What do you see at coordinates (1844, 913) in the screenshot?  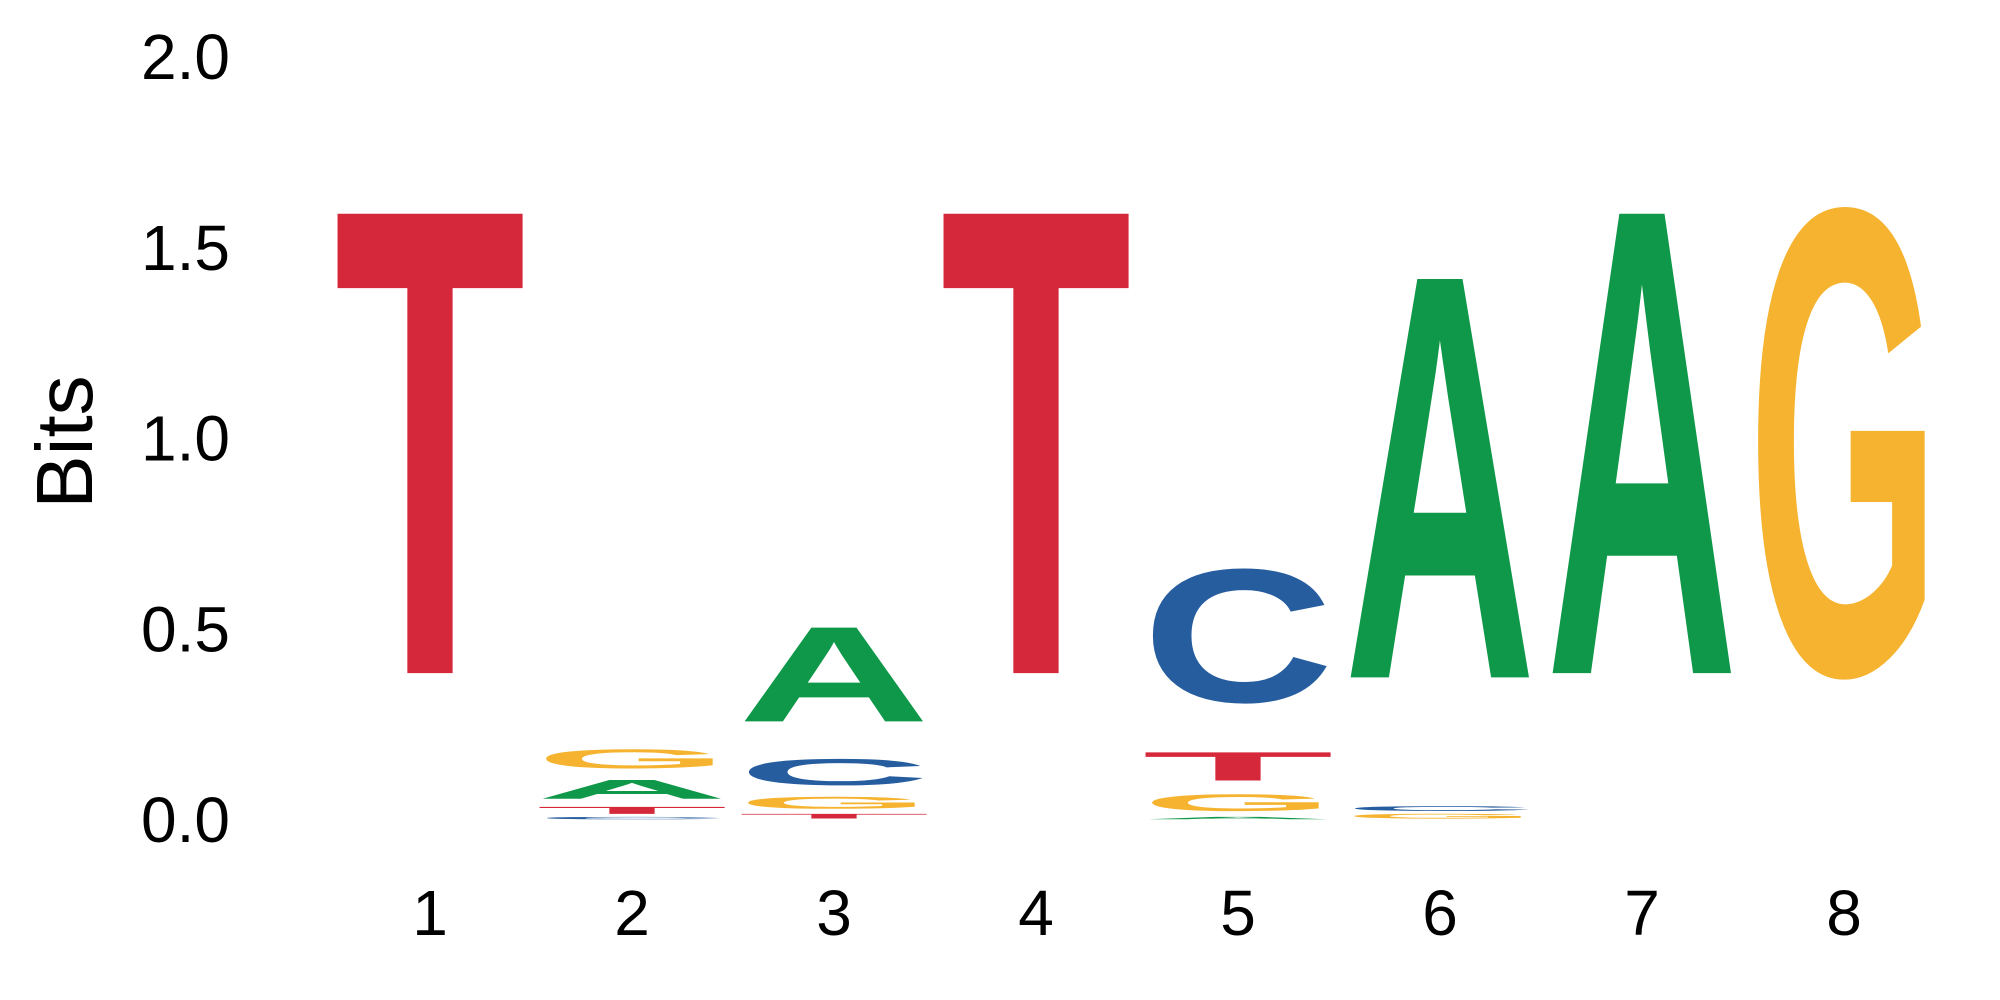 I see `x-tick-label: 8` at bounding box center [1844, 913].